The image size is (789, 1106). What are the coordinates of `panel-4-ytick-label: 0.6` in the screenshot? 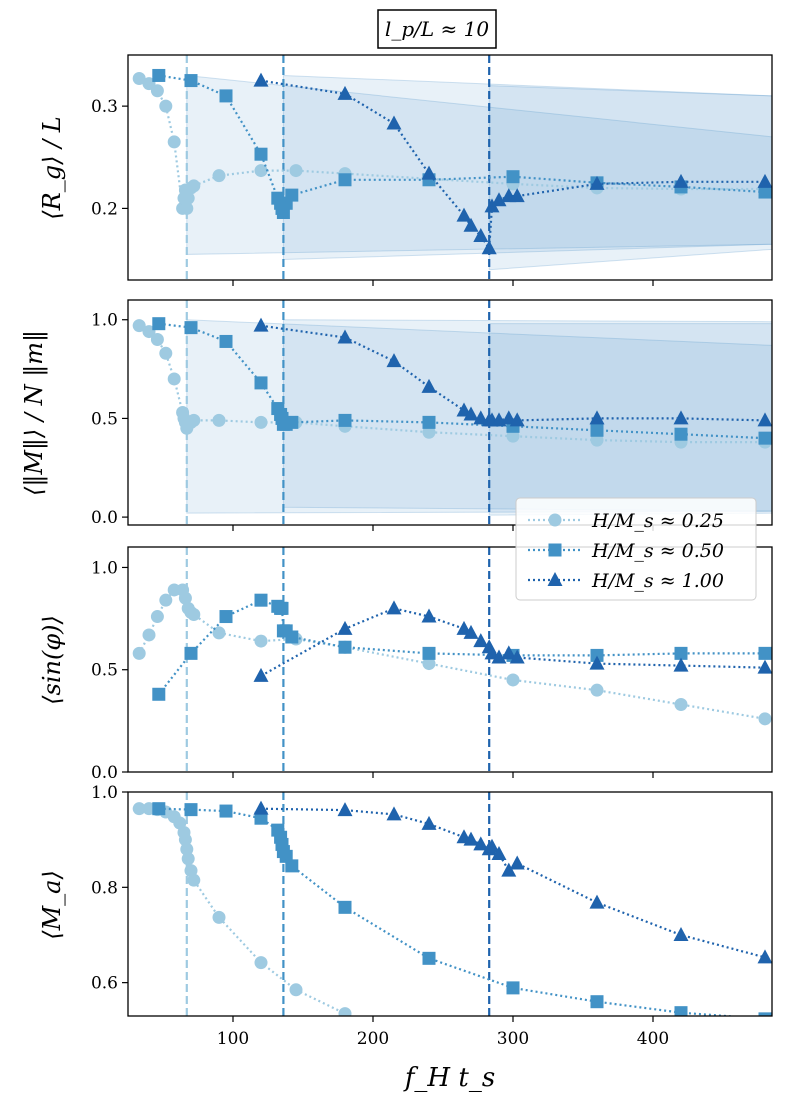 It's located at (104, 984).